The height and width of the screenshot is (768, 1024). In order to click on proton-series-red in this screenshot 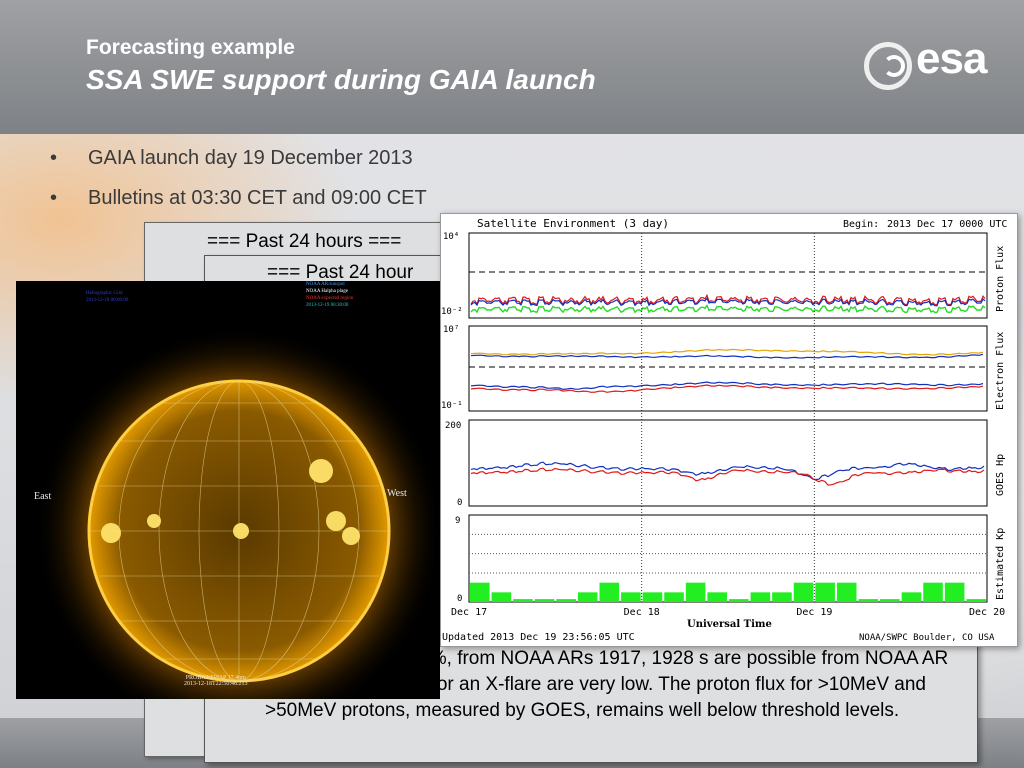, I will do `click(728, 299)`.